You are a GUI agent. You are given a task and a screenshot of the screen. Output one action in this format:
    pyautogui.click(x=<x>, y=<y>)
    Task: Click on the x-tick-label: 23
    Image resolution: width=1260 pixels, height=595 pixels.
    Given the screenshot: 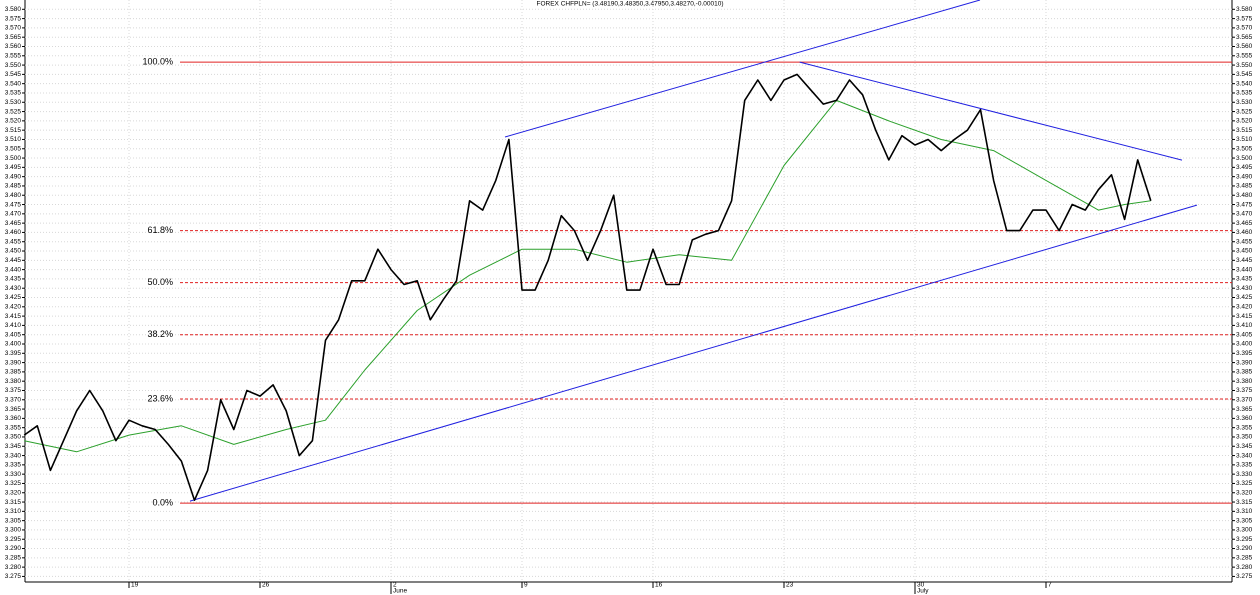 What is the action you would take?
    pyautogui.click(x=790, y=585)
    